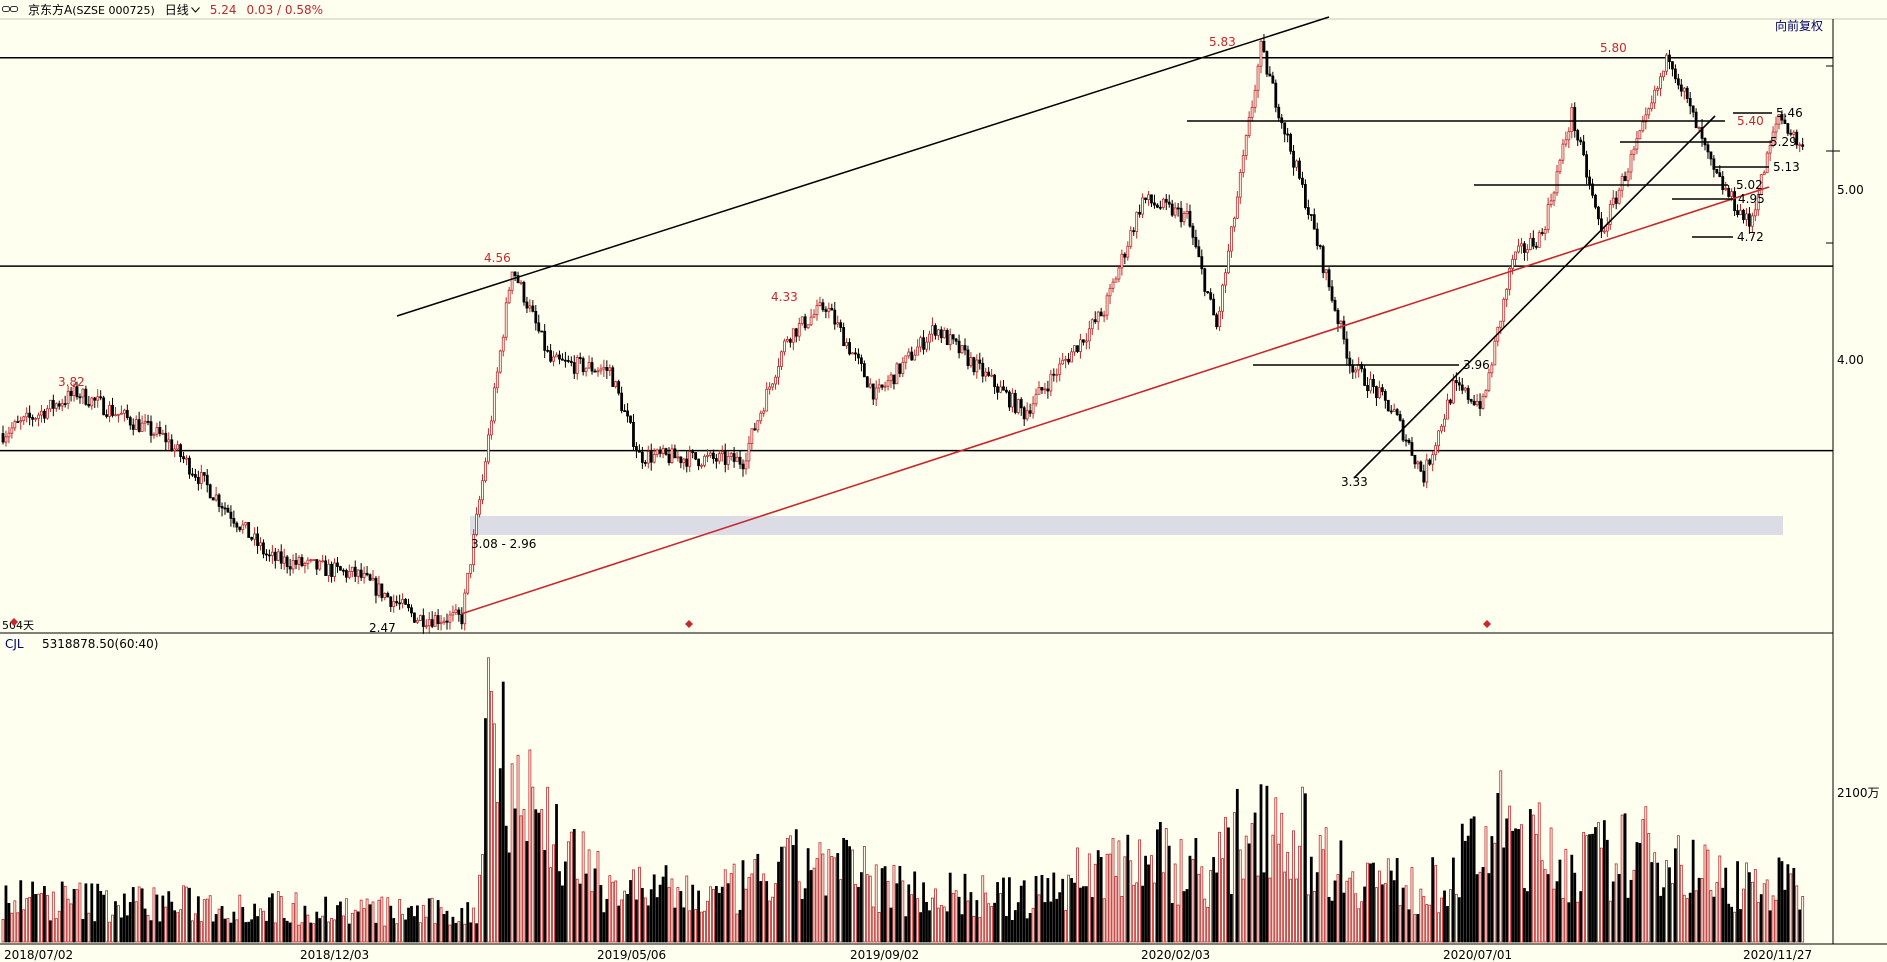  Describe the element at coordinates (1799, 25) in the screenshot. I see `adjust-button: 向前复权` at that location.